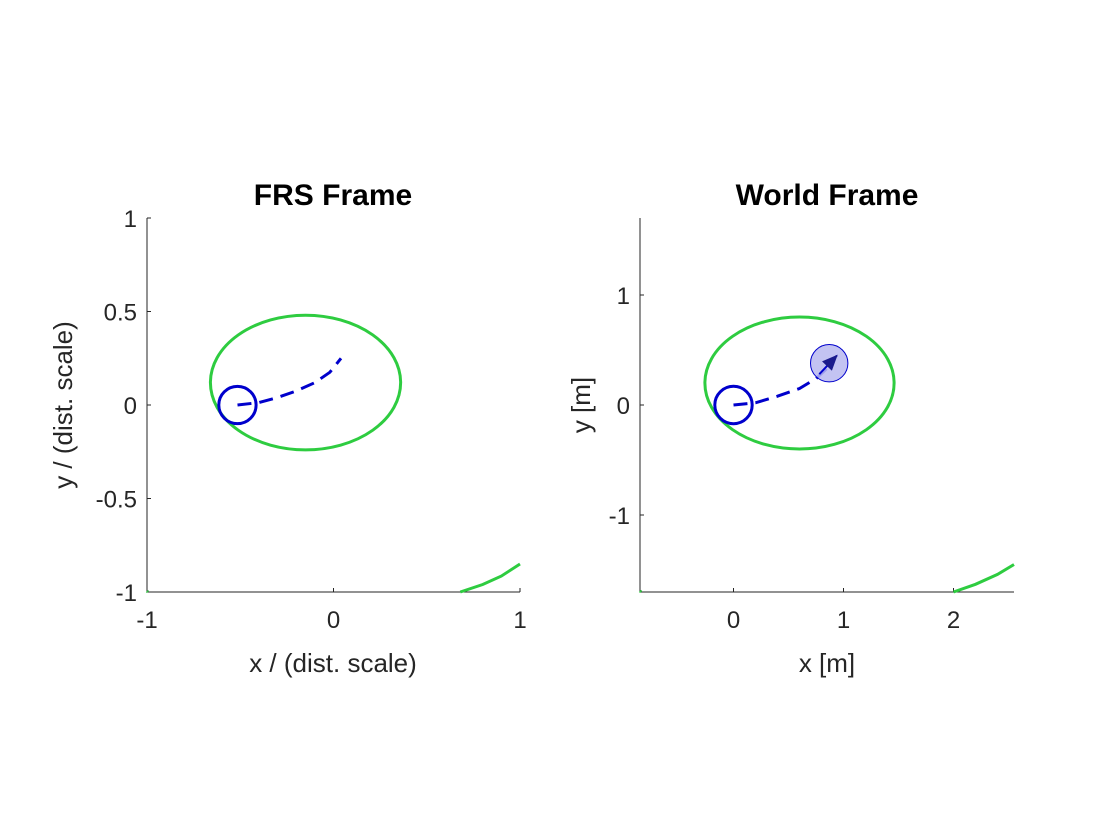 This screenshot has height=840, width=1120. What do you see at coordinates (953, 620) in the screenshot?
I see `x-tick-label: 2` at bounding box center [953, 620].